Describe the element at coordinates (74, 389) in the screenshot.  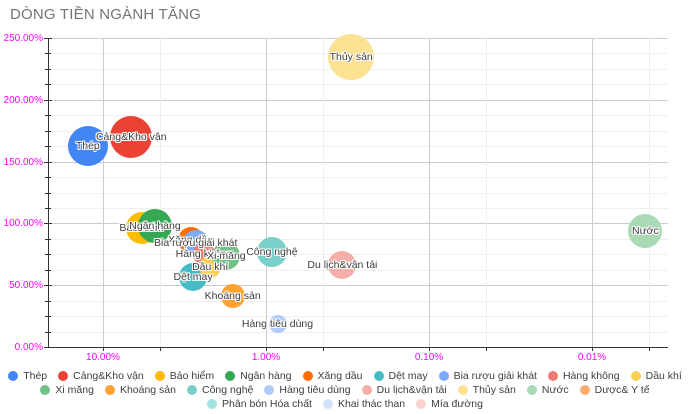
I see `legend-label: Xi măng` at that location.